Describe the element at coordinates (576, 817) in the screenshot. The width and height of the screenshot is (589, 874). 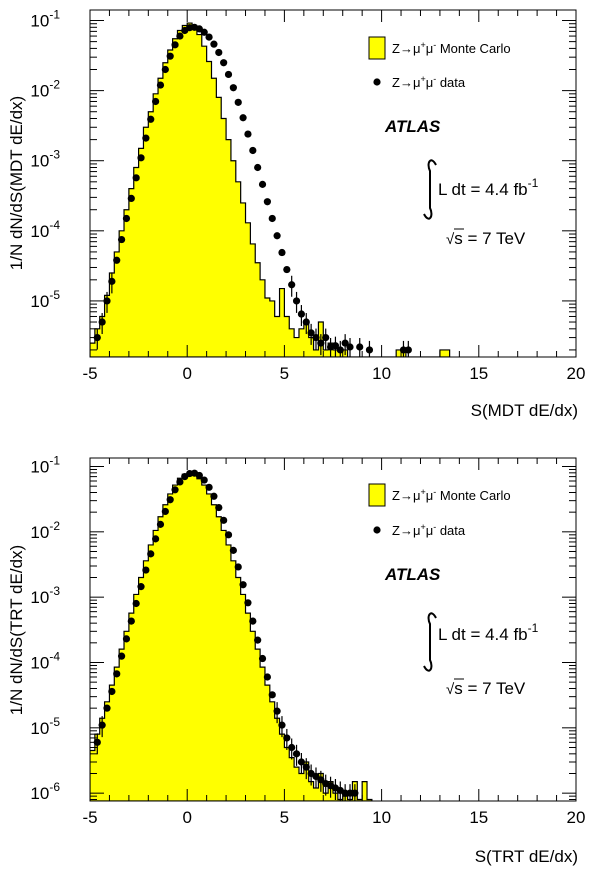
I see `x-tick-label: 20` at that location.